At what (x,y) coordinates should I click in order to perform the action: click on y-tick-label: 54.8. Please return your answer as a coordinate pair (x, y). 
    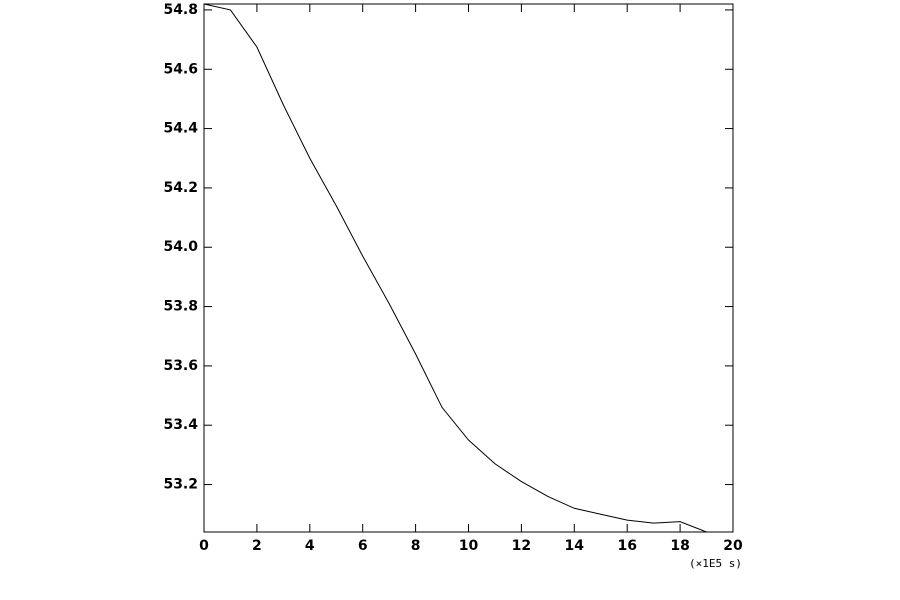
    Looking at the image, I should click on (180, 10).